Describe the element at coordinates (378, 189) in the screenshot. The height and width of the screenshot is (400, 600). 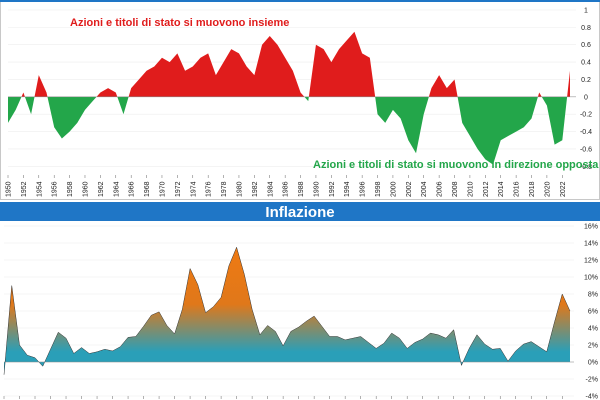
I see `top-x-tick-label: 1998` at that location.